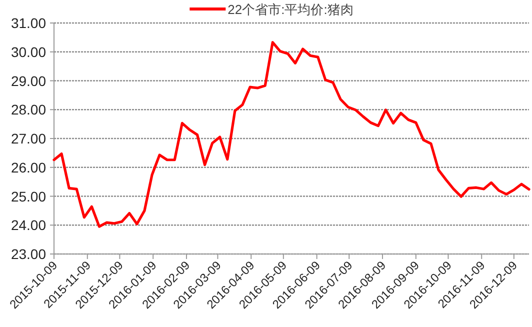 Image resolution: width=532 pixels, height=327 pixels. I want to click on y-tick-label: 25.00, so click(28, 196).